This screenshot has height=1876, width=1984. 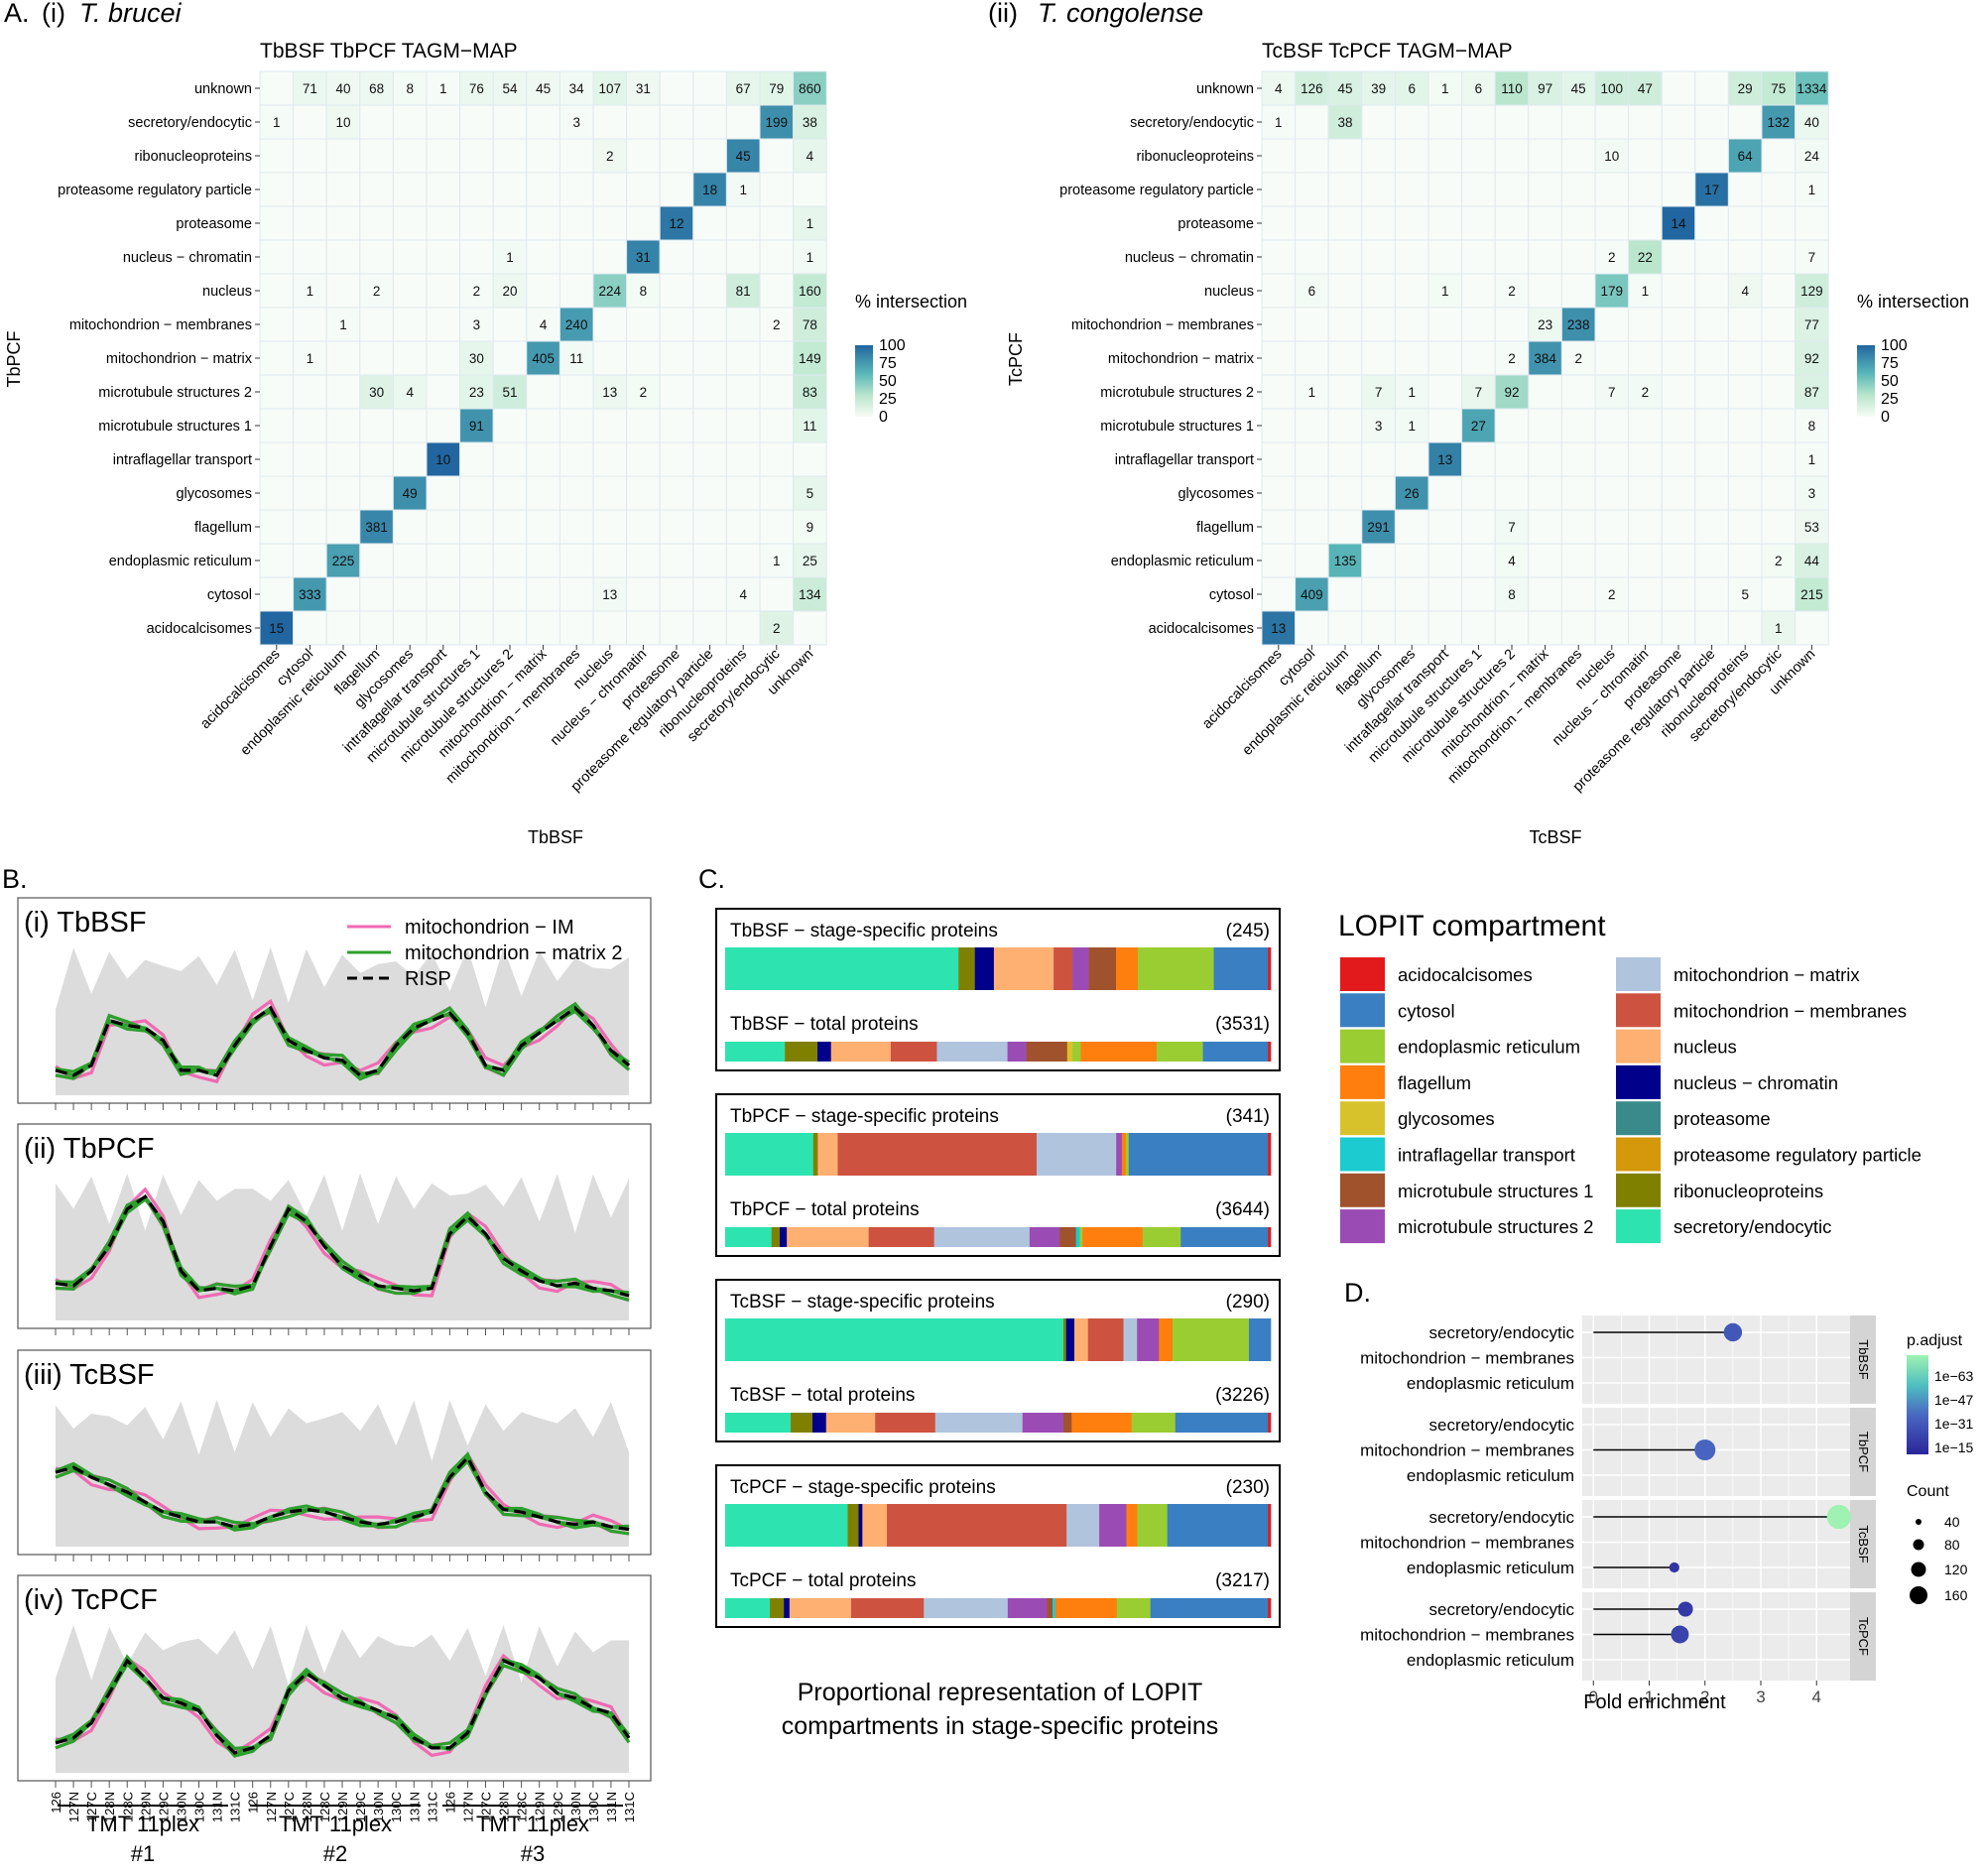 What do you see at coordinates (1379, 426) in the screenshot?
I see `heatmap-cell-value: 3` at bounding box center [1379, 426].